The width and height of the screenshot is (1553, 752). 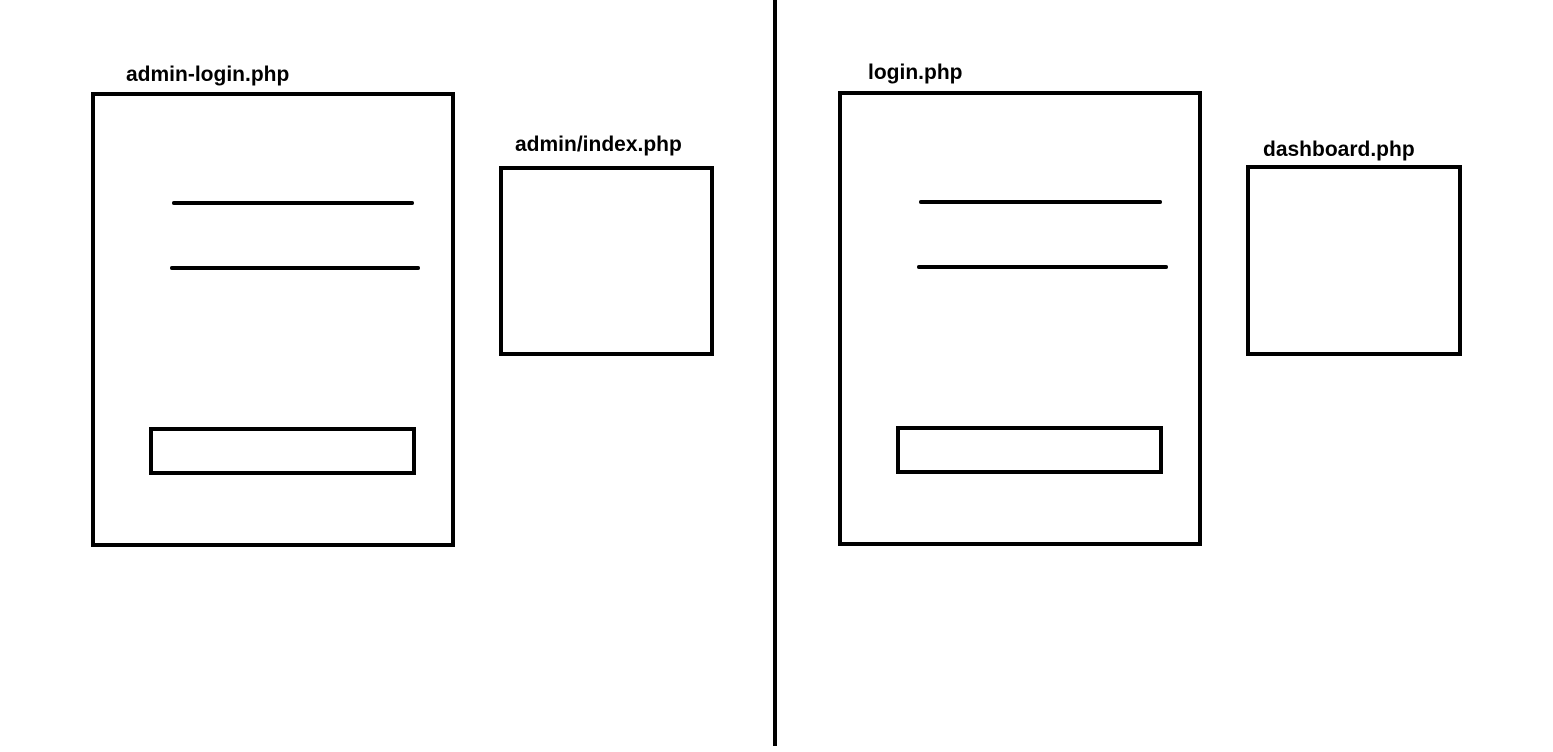 I want to click on dashboard-page-label: dashboard.php, so click(x=1339, y=149).